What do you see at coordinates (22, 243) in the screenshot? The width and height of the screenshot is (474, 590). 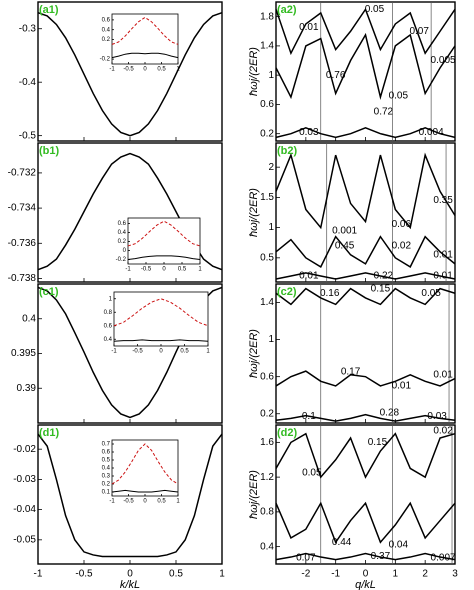 I see `y-tick-label: -0.736` at bounding box center [22, 243].